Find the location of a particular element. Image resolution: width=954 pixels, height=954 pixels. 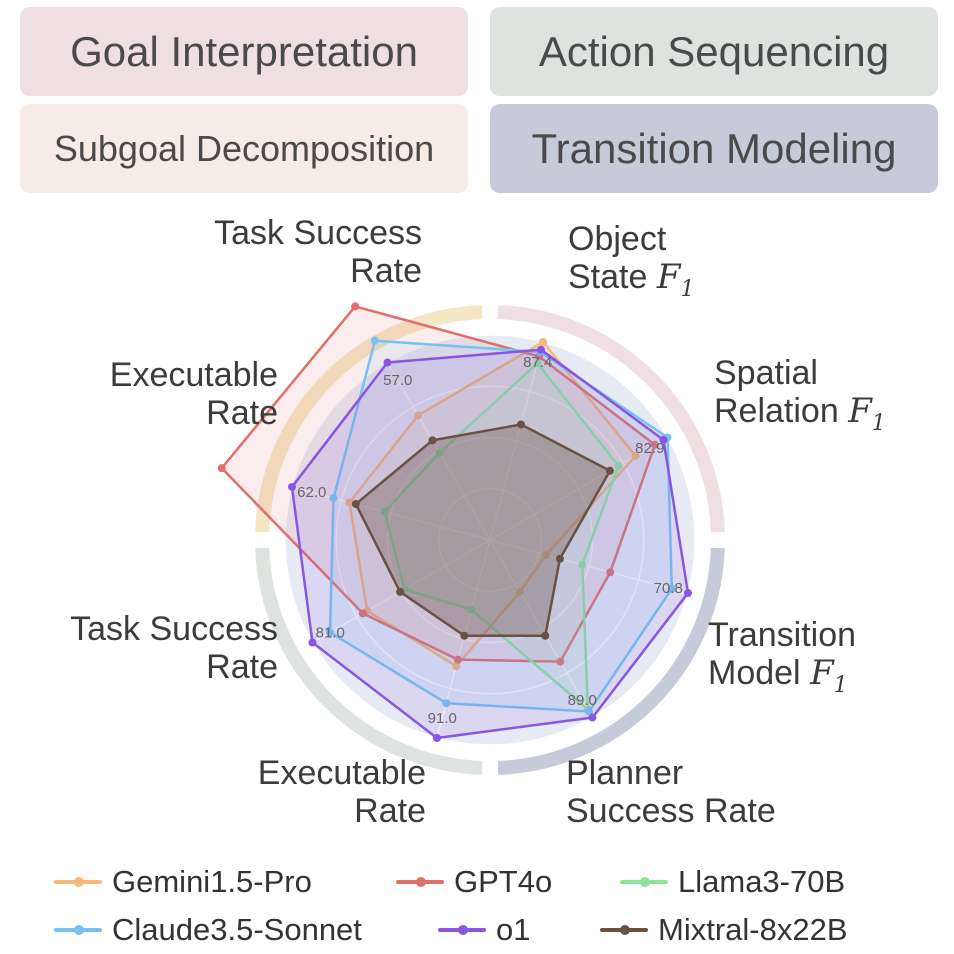

axis-label-task-success-left: Task Success Rate is located at coordinates (174, 648).